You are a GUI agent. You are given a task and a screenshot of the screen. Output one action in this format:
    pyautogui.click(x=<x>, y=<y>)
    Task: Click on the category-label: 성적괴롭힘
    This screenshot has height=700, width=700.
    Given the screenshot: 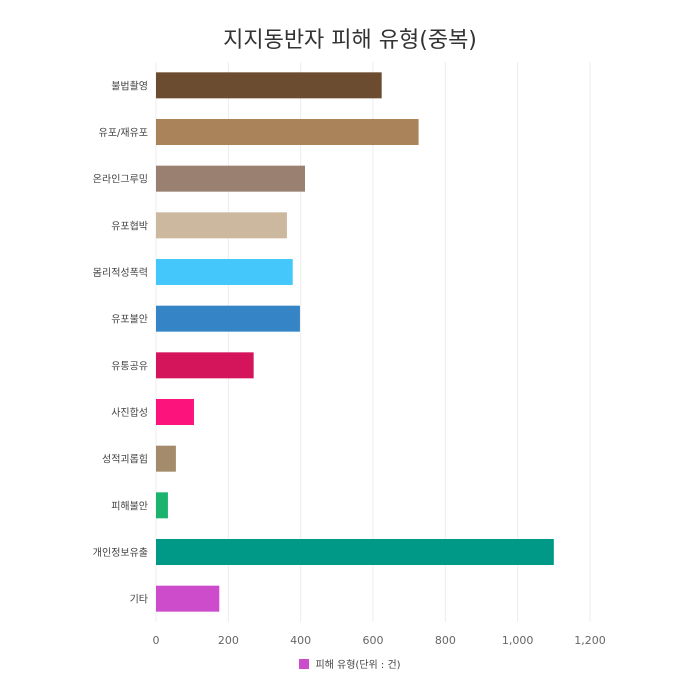 What is the action you would take?
    pyautogui.click(x=125, y=460)
    